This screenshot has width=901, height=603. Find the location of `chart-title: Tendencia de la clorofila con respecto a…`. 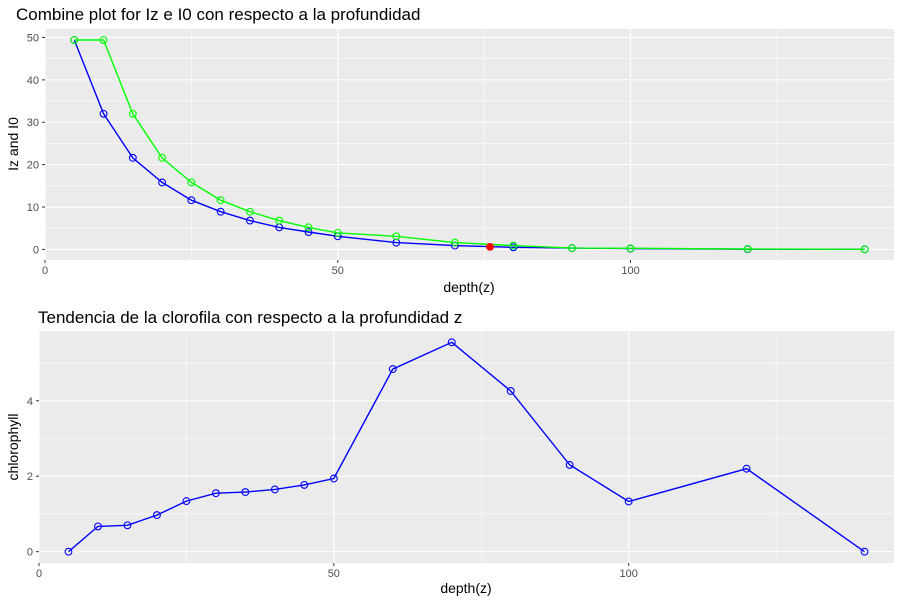

chart-title: Tendencia de la clorofila con respecto a… is located at coordinates (250, 317).